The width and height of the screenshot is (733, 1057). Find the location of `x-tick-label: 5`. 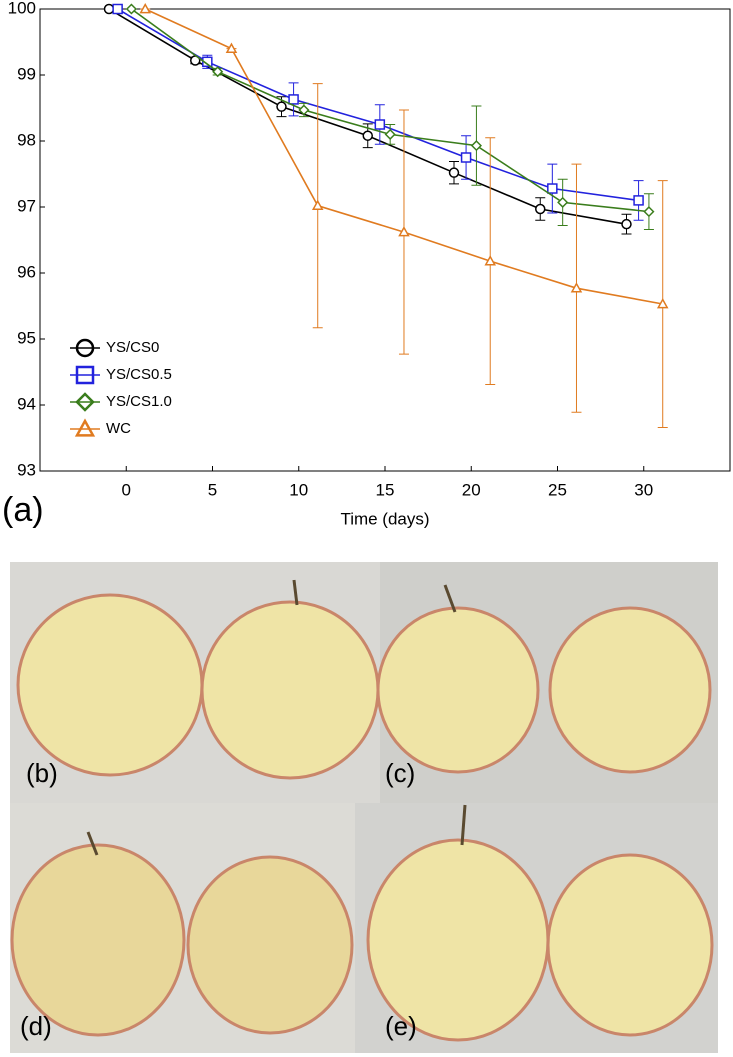

x-tick-label: 5 is located at coordinates (212, 489).